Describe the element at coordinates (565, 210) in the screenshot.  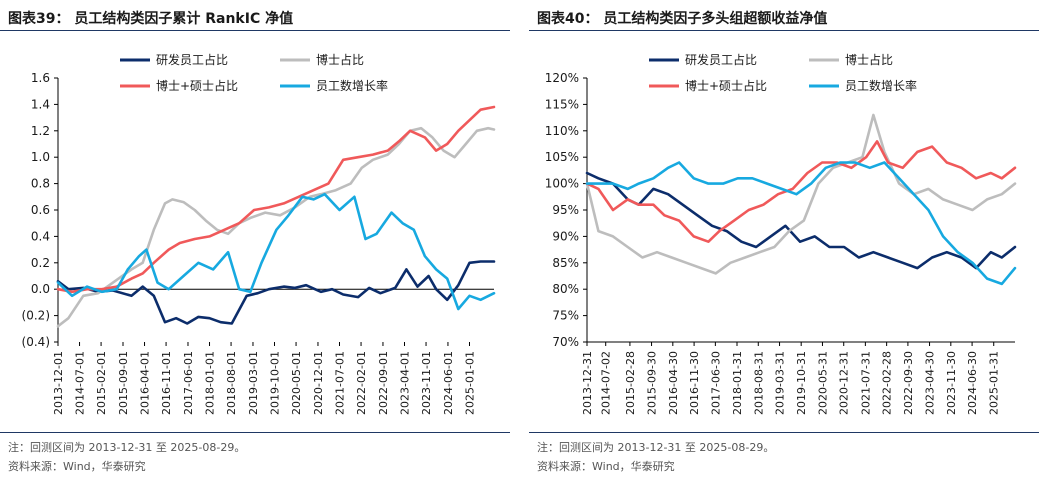
I see `right-y-tick-label: 95%` at that location.